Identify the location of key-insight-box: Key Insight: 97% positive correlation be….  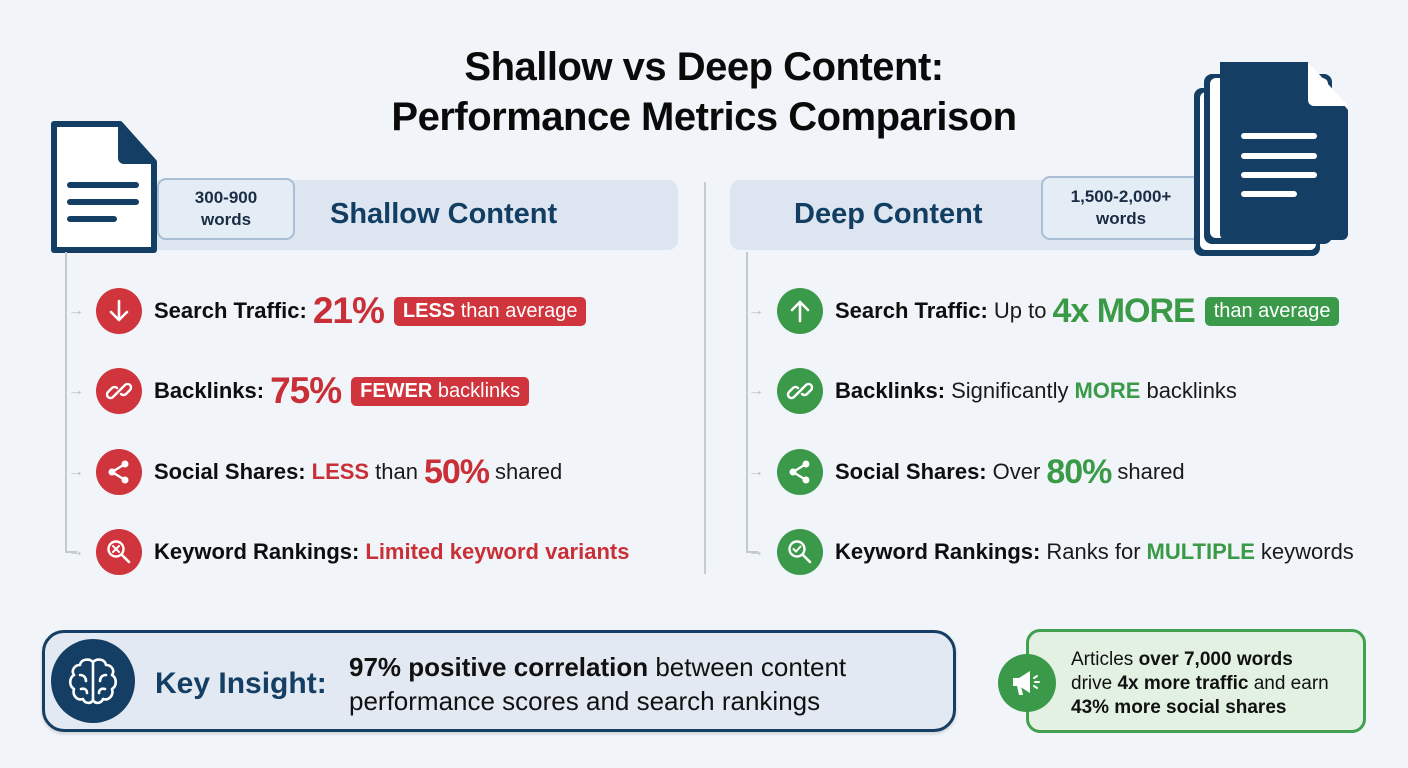
(499, 681).